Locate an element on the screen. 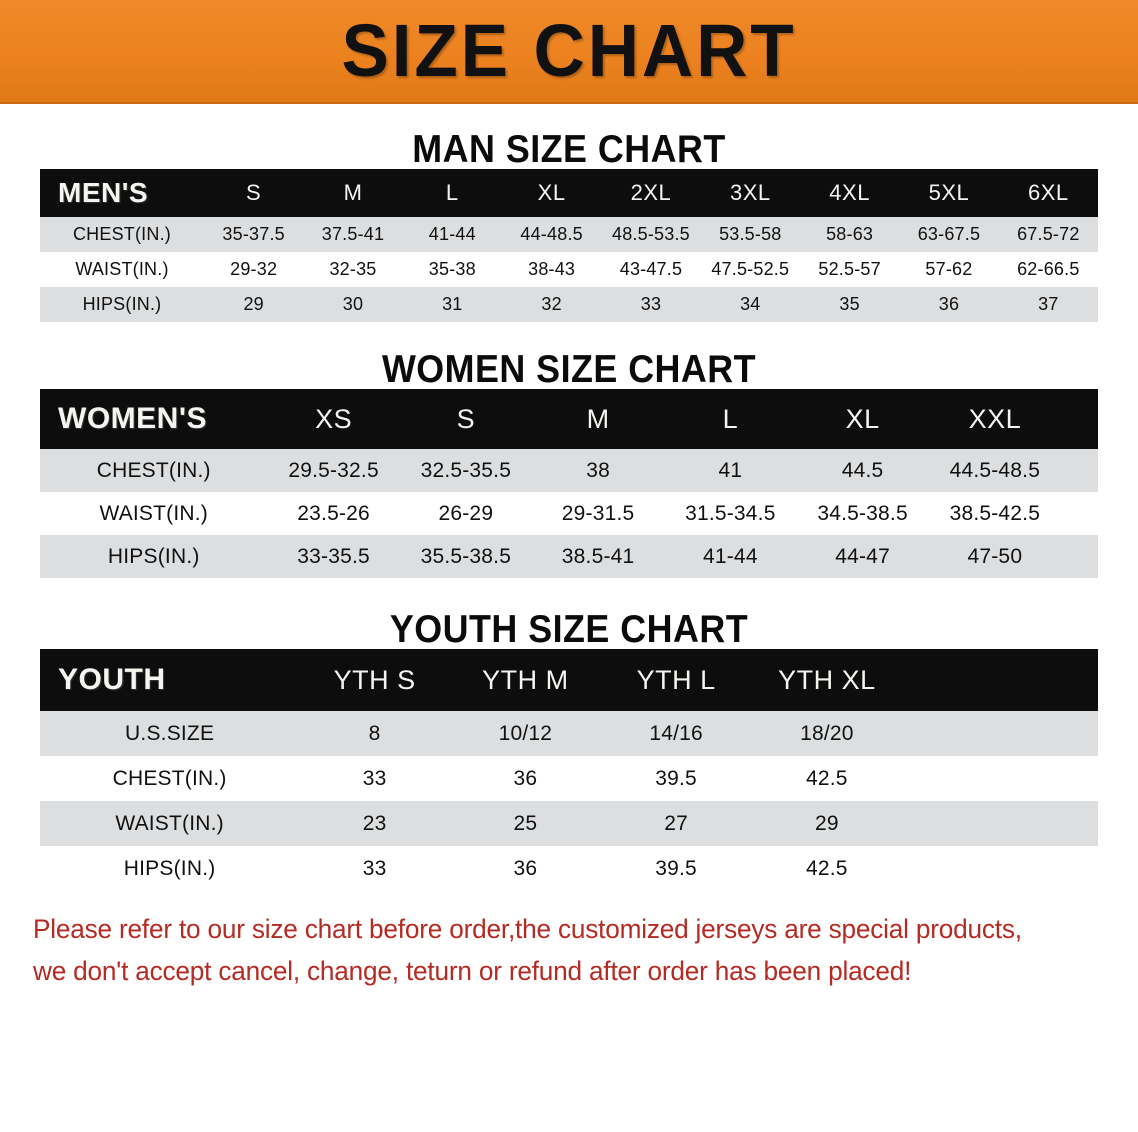  man-size-header-2: M is located at coordinates (353, 192).